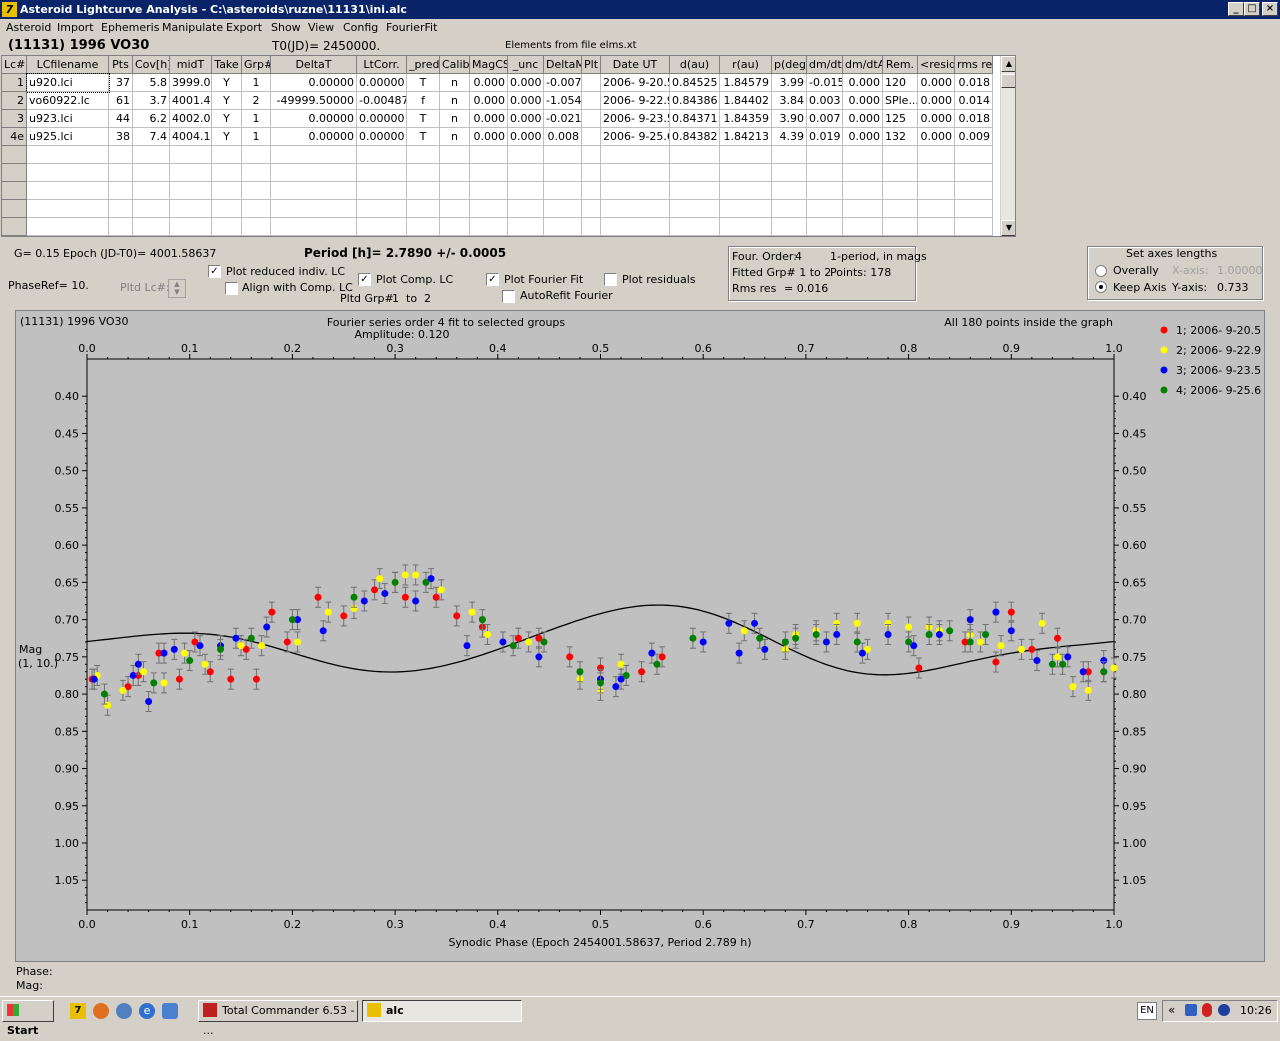 The height and width of the screenshot is (1041, 1280). I want to click on thunderbird-icon, so click(124, 1011).